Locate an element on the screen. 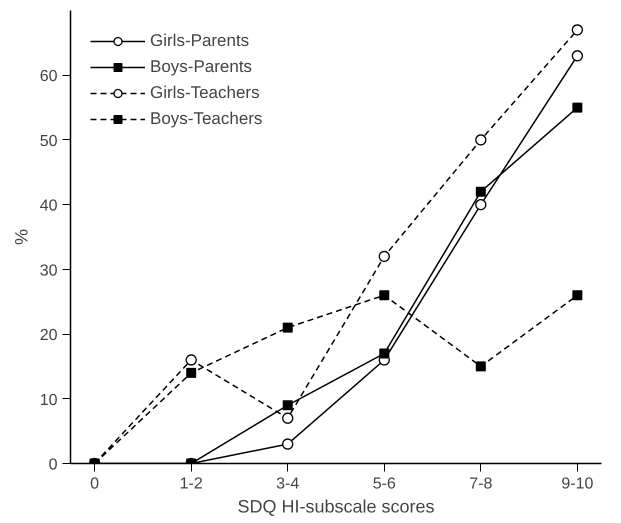  y-tick-label: 50 is located at coordinates (49, 141).